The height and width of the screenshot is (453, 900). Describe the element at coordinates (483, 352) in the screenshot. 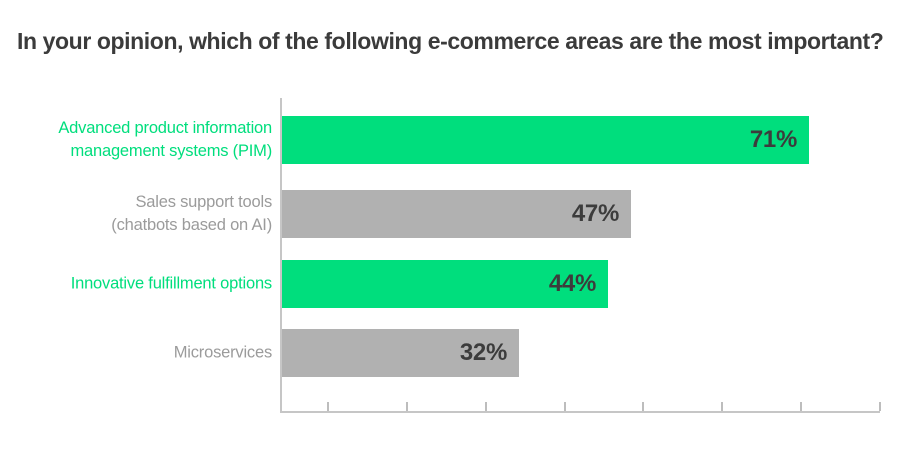

I see `bar-value-label: 32%` at that location.